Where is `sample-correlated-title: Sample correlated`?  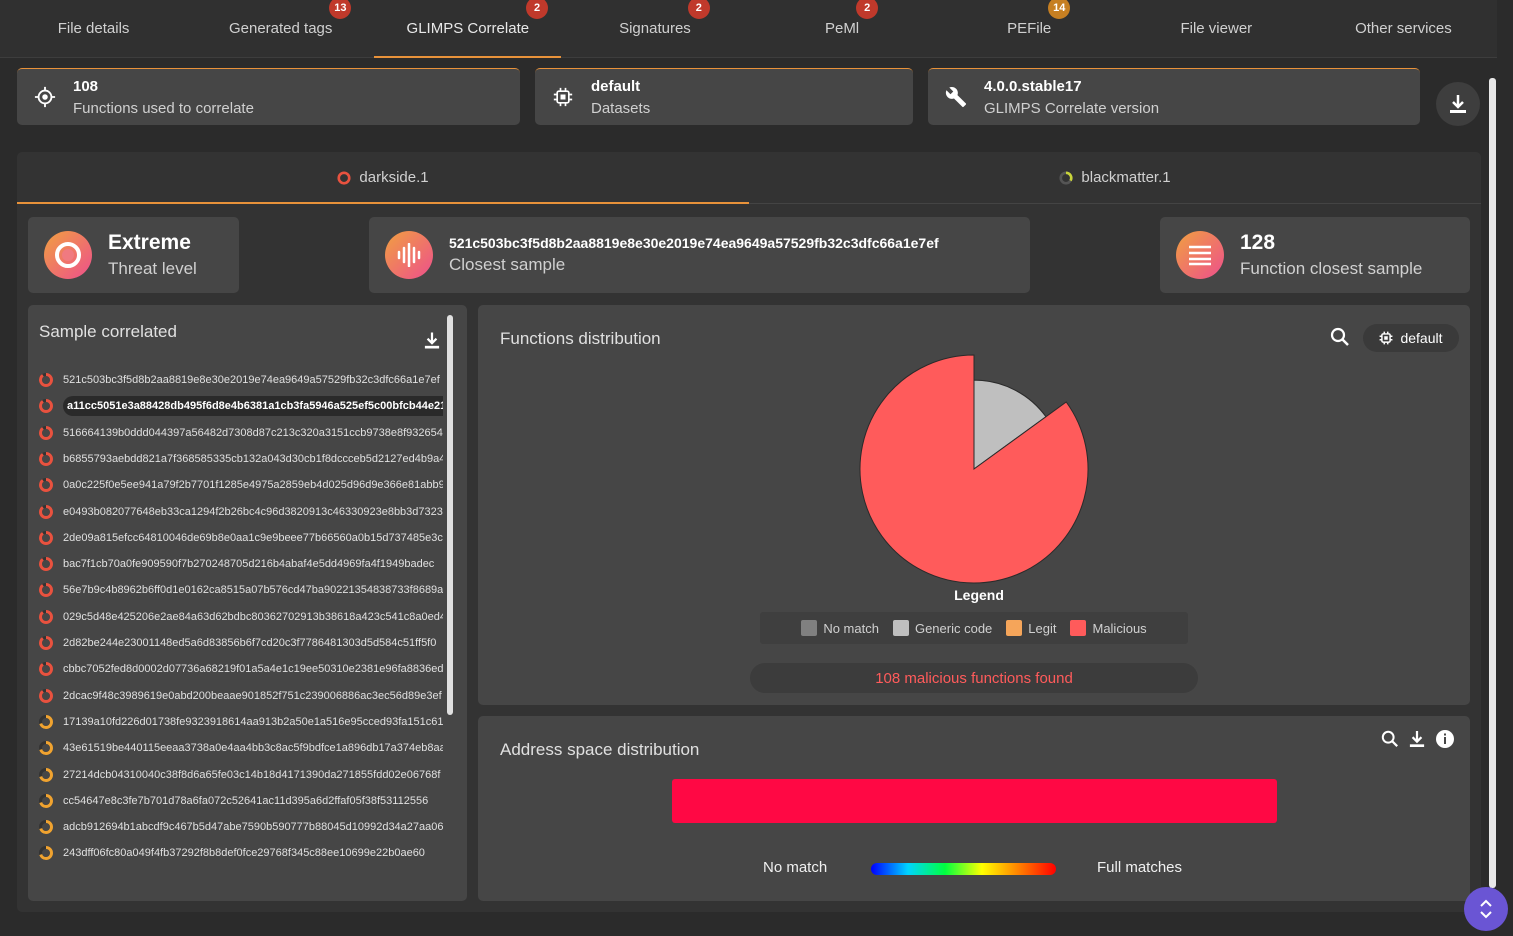 sample-correlated-title: Sample correlated is located at coordinates (108, 331).